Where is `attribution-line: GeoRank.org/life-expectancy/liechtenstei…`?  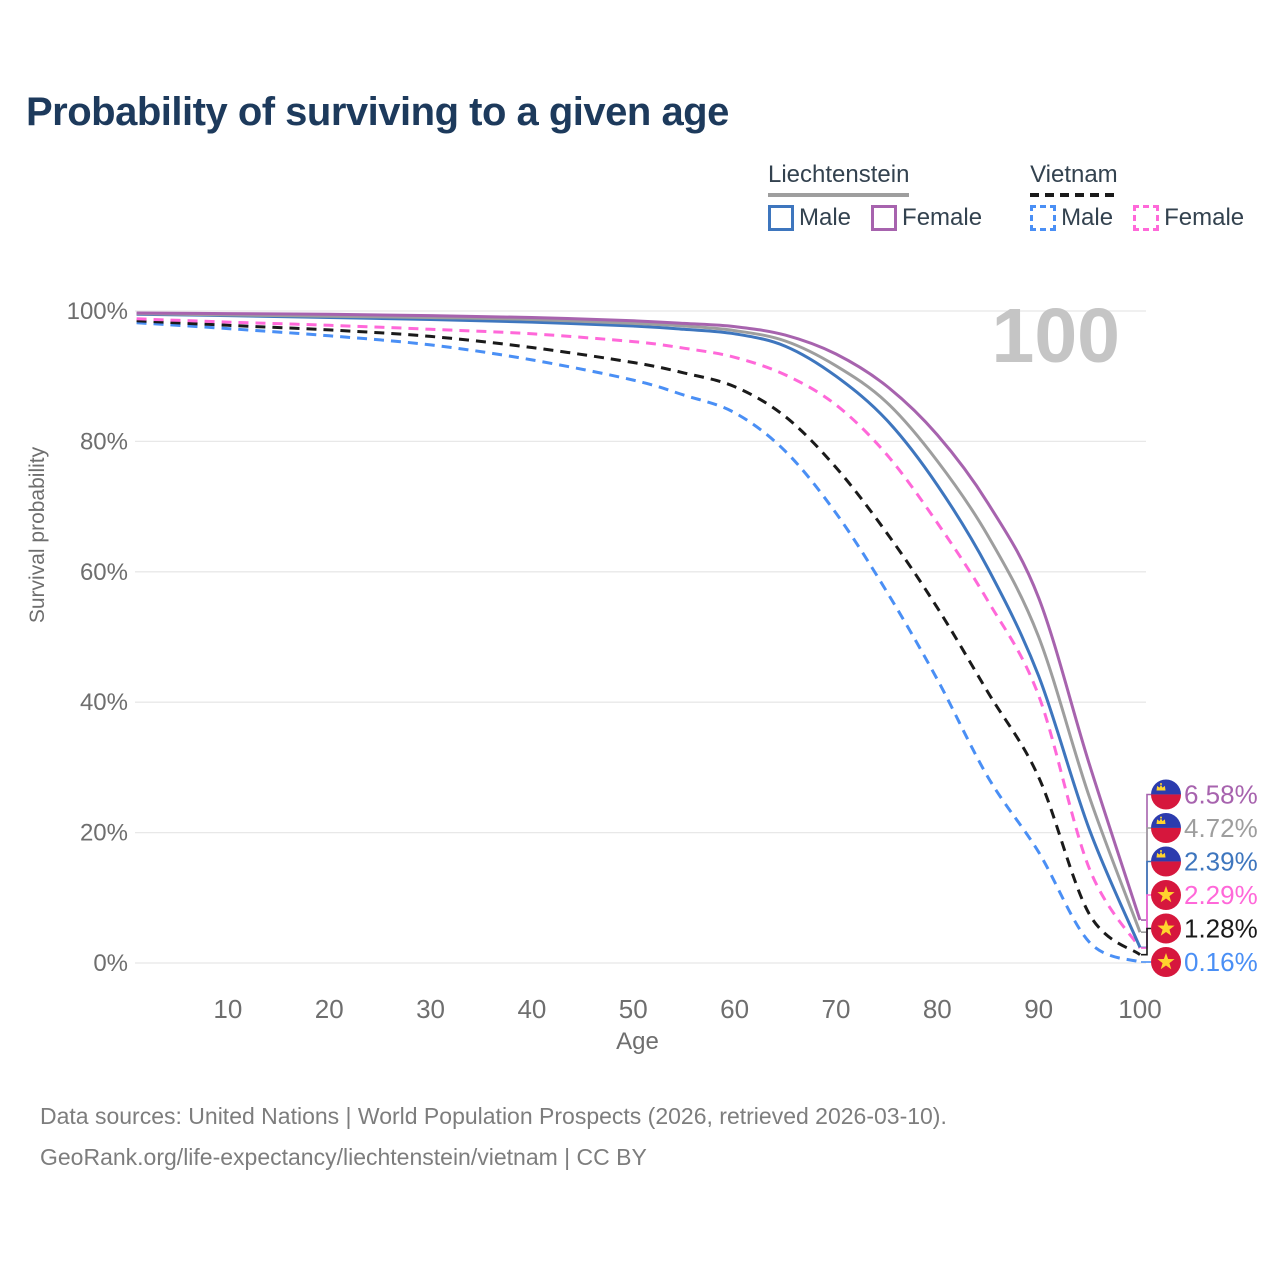
attribution-line: GeoRank.org/life-expectancy/liechtenstei… is located at coordinates (343, 1157).